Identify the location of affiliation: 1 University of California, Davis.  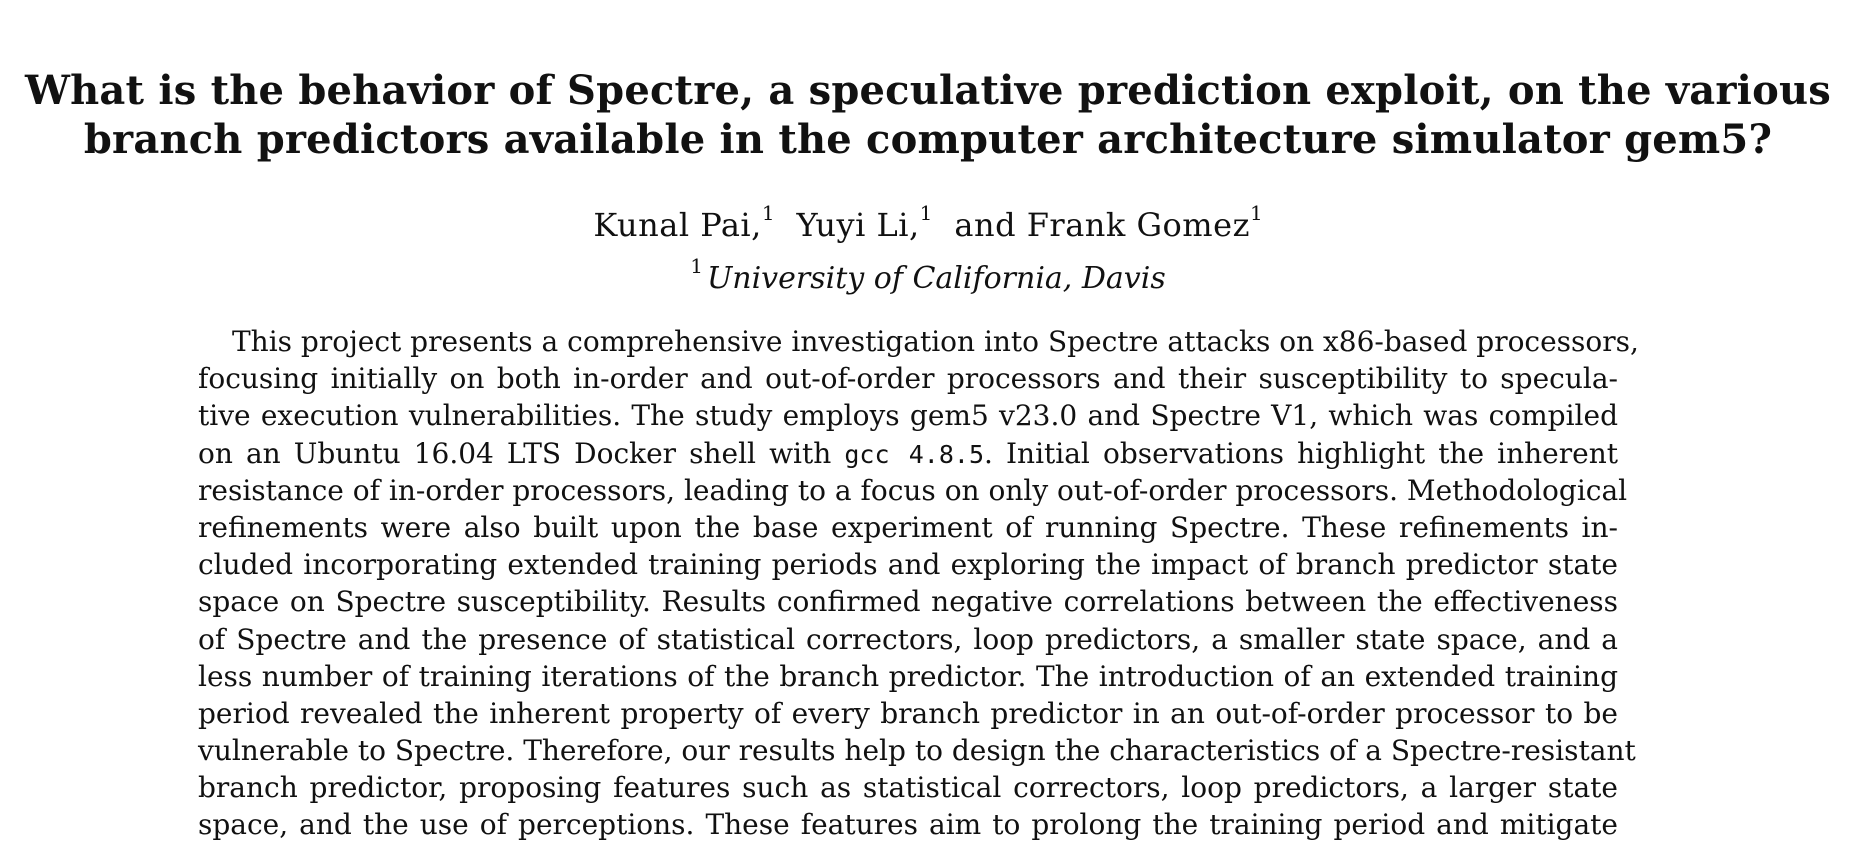
(928, 277).